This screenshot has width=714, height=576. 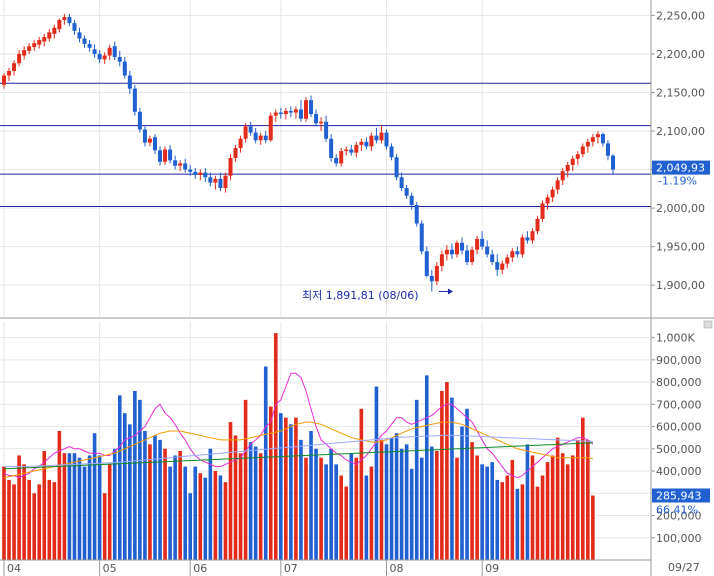 I want to click on volume-moving-average-line, so click(x=298, y=451).